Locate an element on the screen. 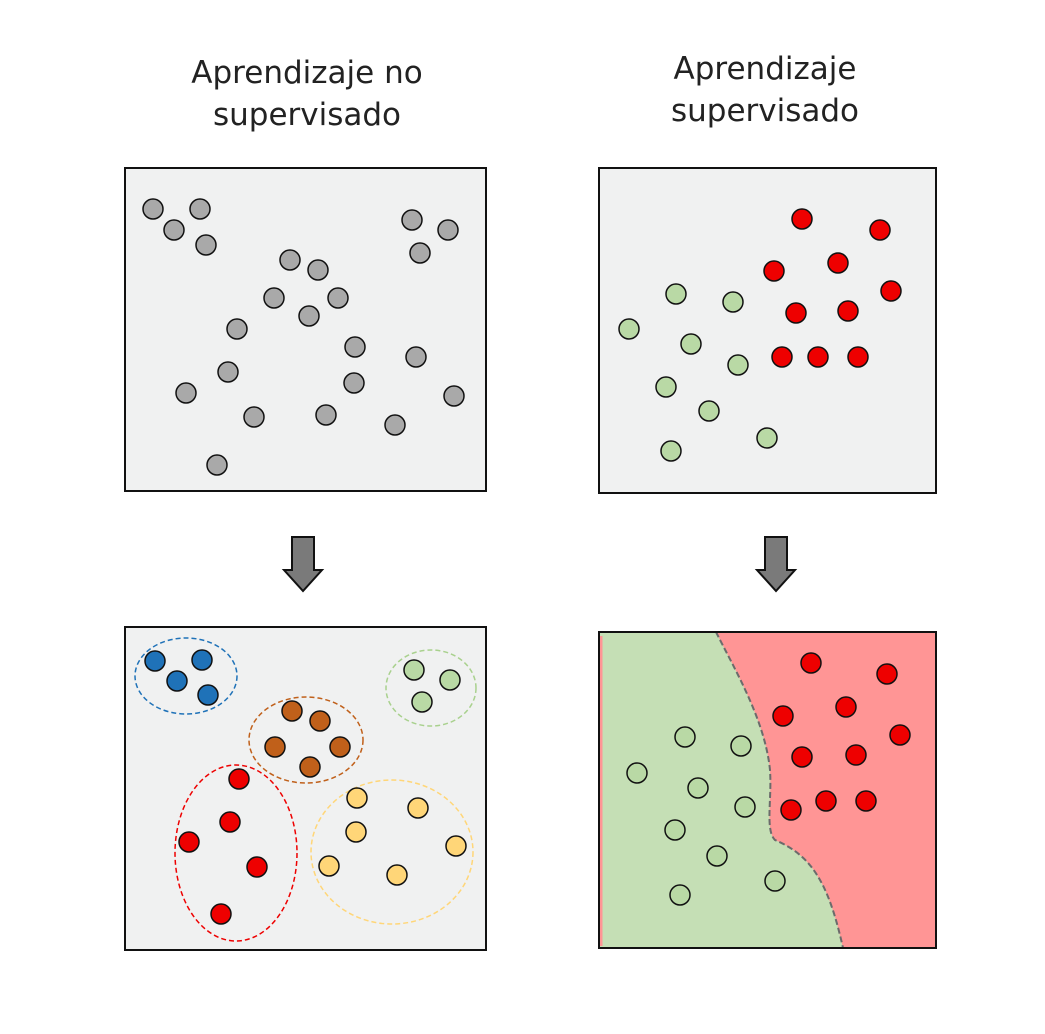  cluster-outline-red is located at coordinates (236, 853).